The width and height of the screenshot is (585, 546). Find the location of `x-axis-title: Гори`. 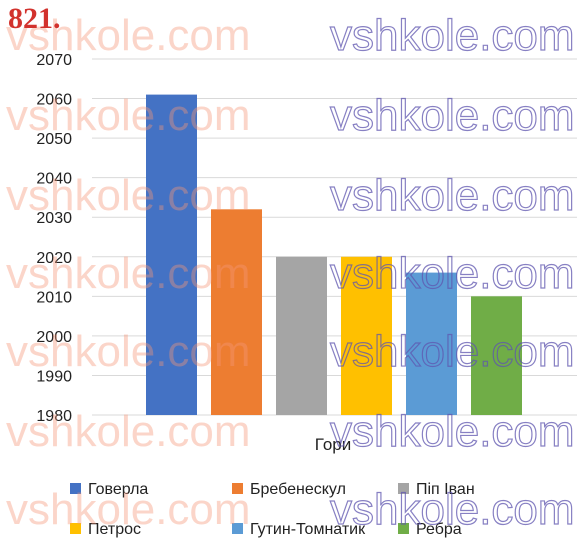

x-axis-title: Гори is located at coordinates (333, 444).